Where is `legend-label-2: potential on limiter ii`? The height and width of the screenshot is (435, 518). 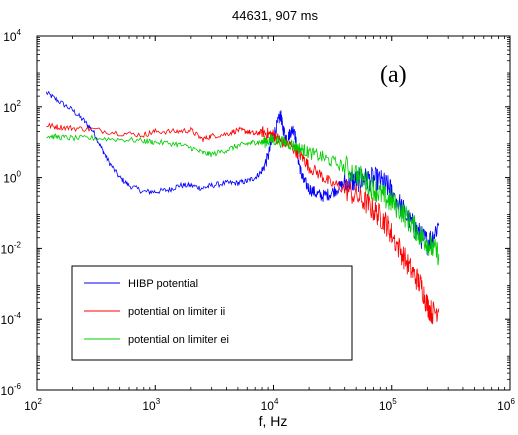
legend-label-2: potential on limiter ii is located at coordinates (176, 312).